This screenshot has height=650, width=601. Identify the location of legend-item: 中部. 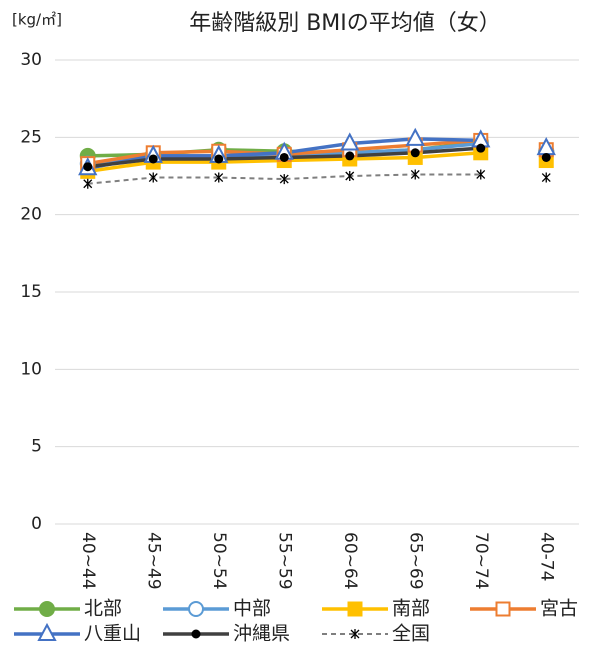
(217, 609).